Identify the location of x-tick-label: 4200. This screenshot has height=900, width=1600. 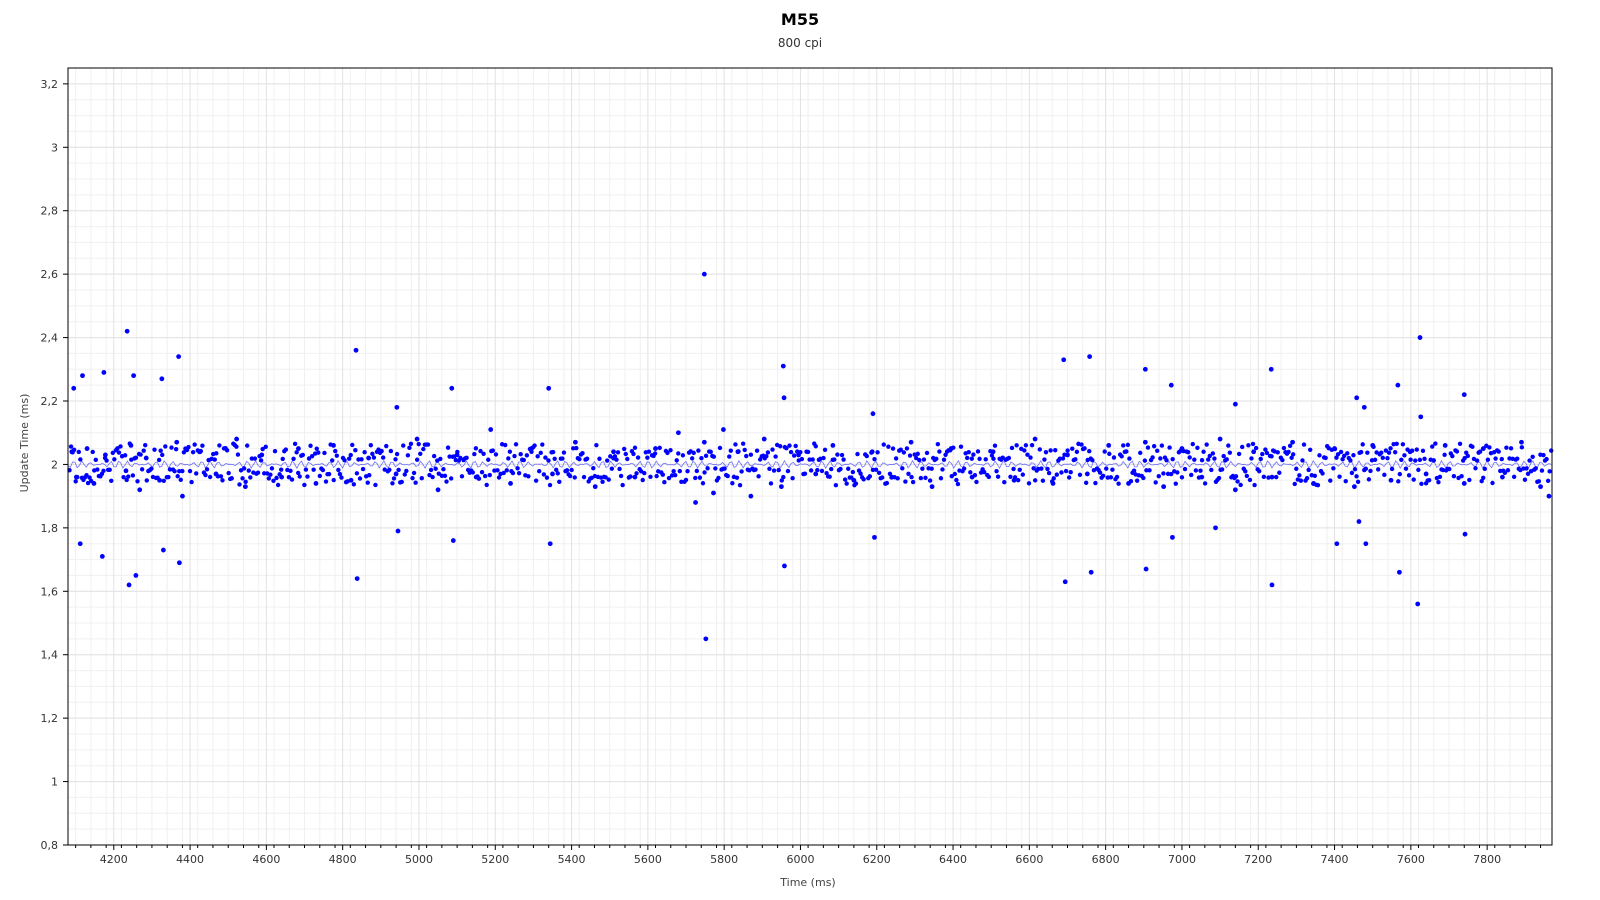
(114, 859).